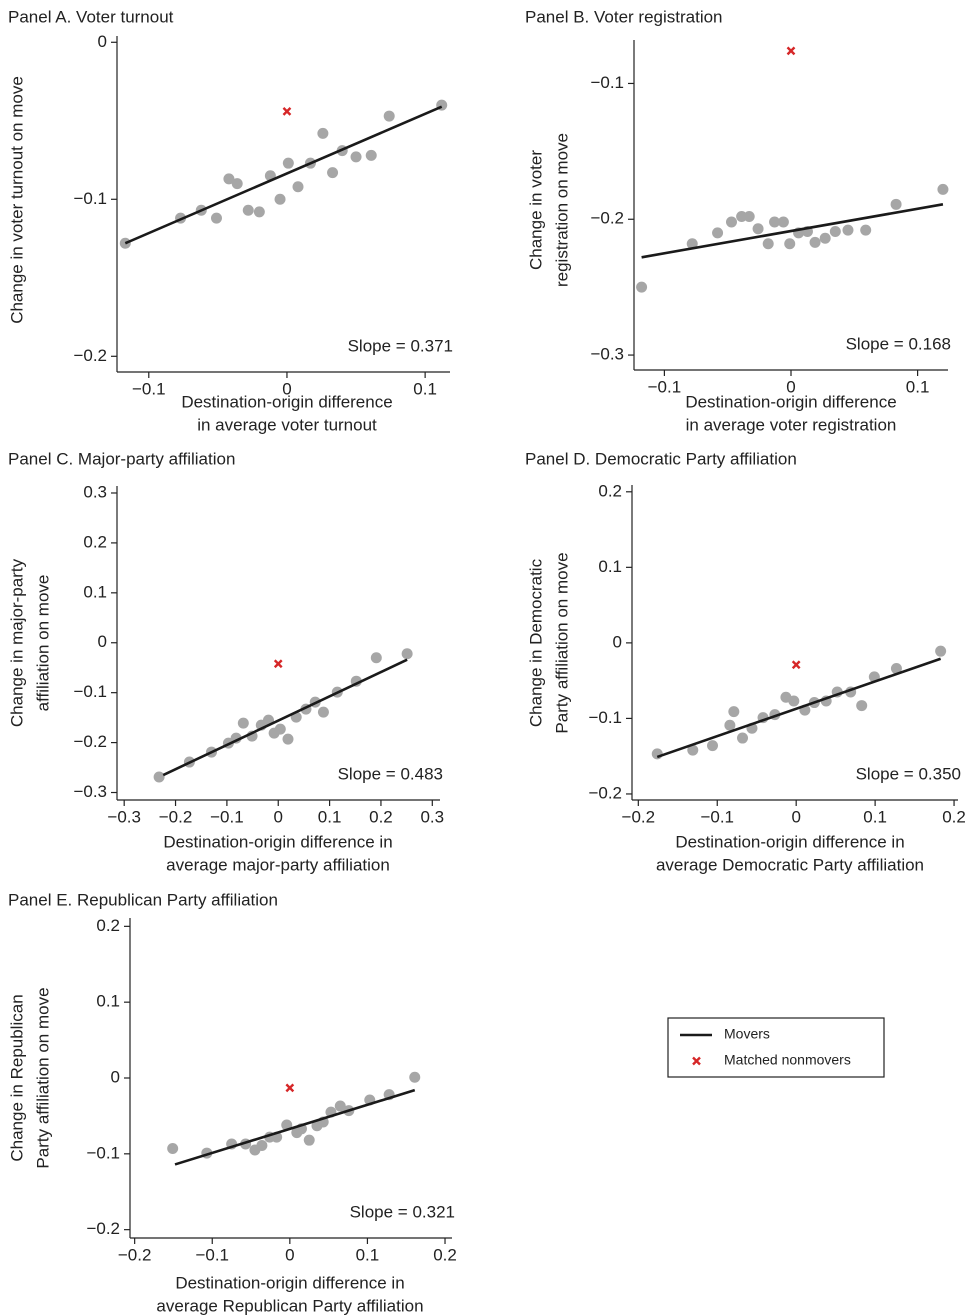  Describe the element at coordinates (289, 1305) in the screenshot. I see `x-axis-label: average Republican Party affiliation` at that location.